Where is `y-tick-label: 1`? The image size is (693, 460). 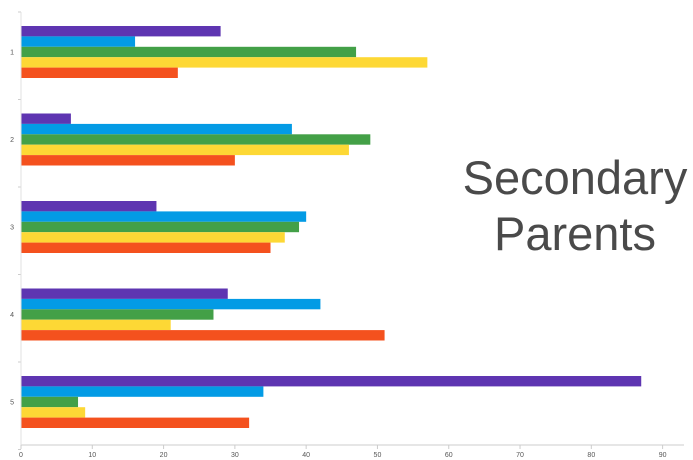
y-tick-label: 1 is located at coordinates (12, 53).